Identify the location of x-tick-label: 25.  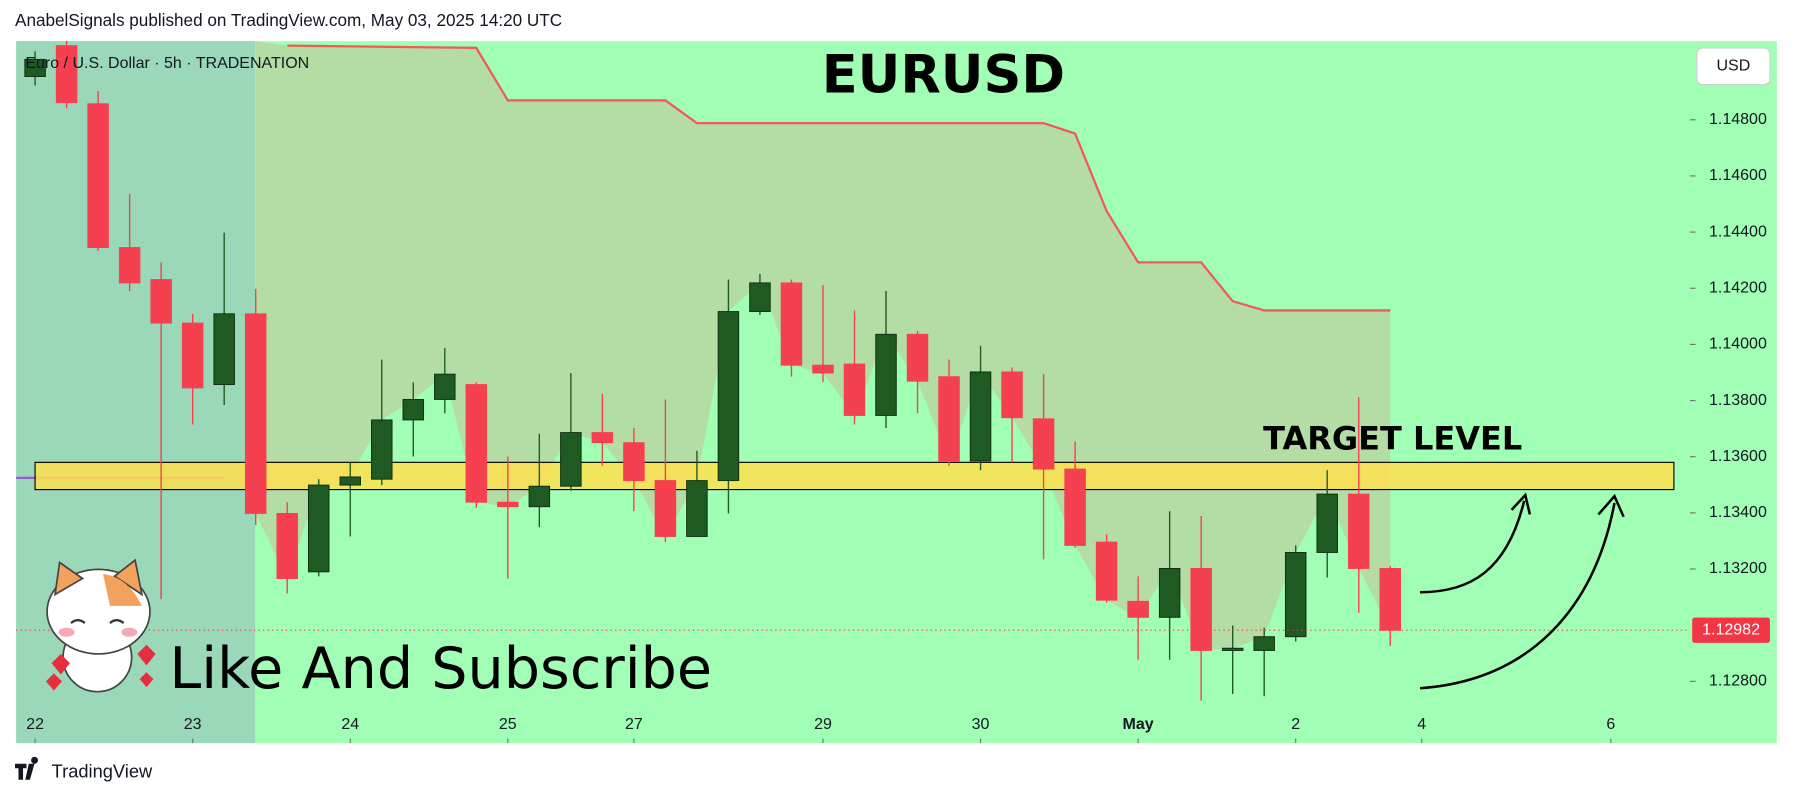
(508, 724).